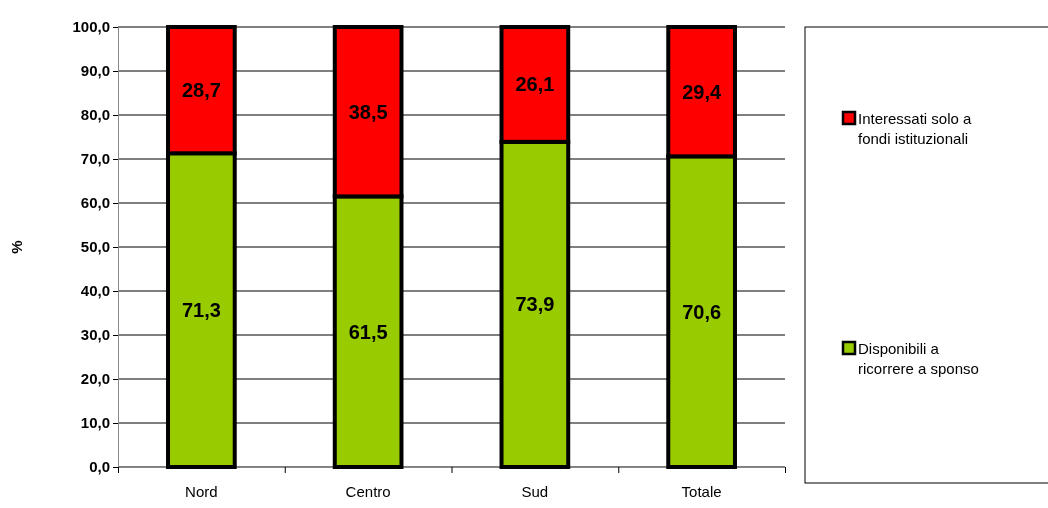  What do you see at coordinates (201, 491) in the screenshot?
I see `x-tick-label: Nord` at bounding box center [201, 491].